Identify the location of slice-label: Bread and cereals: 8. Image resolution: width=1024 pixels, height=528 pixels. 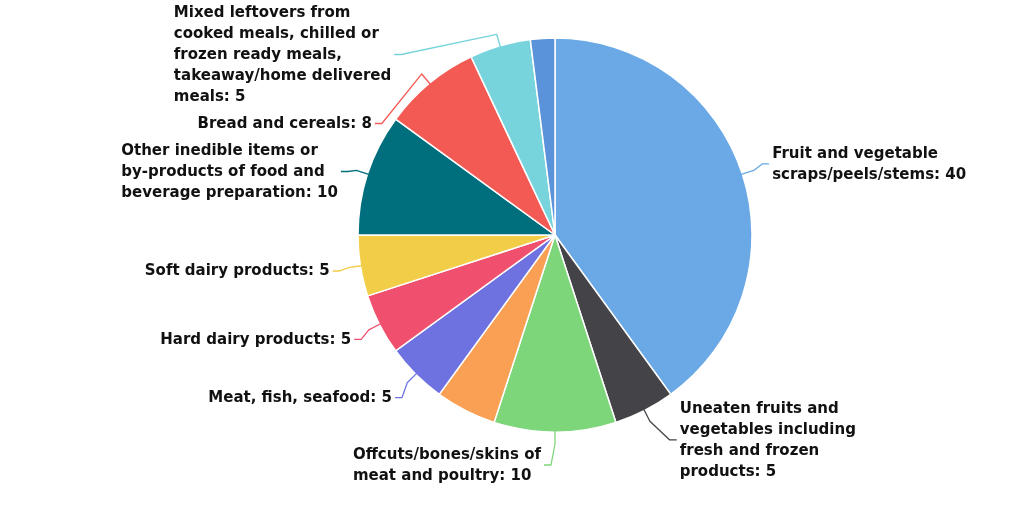
(284, 123).